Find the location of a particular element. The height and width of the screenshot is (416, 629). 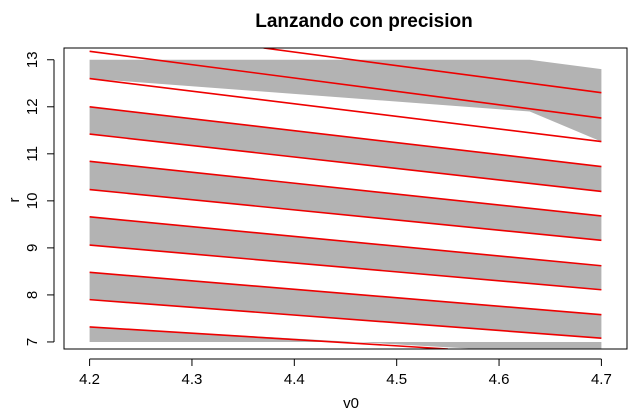

y-axis: 7 8 9 10 11 12 13 is located at coordinates (39, 198).